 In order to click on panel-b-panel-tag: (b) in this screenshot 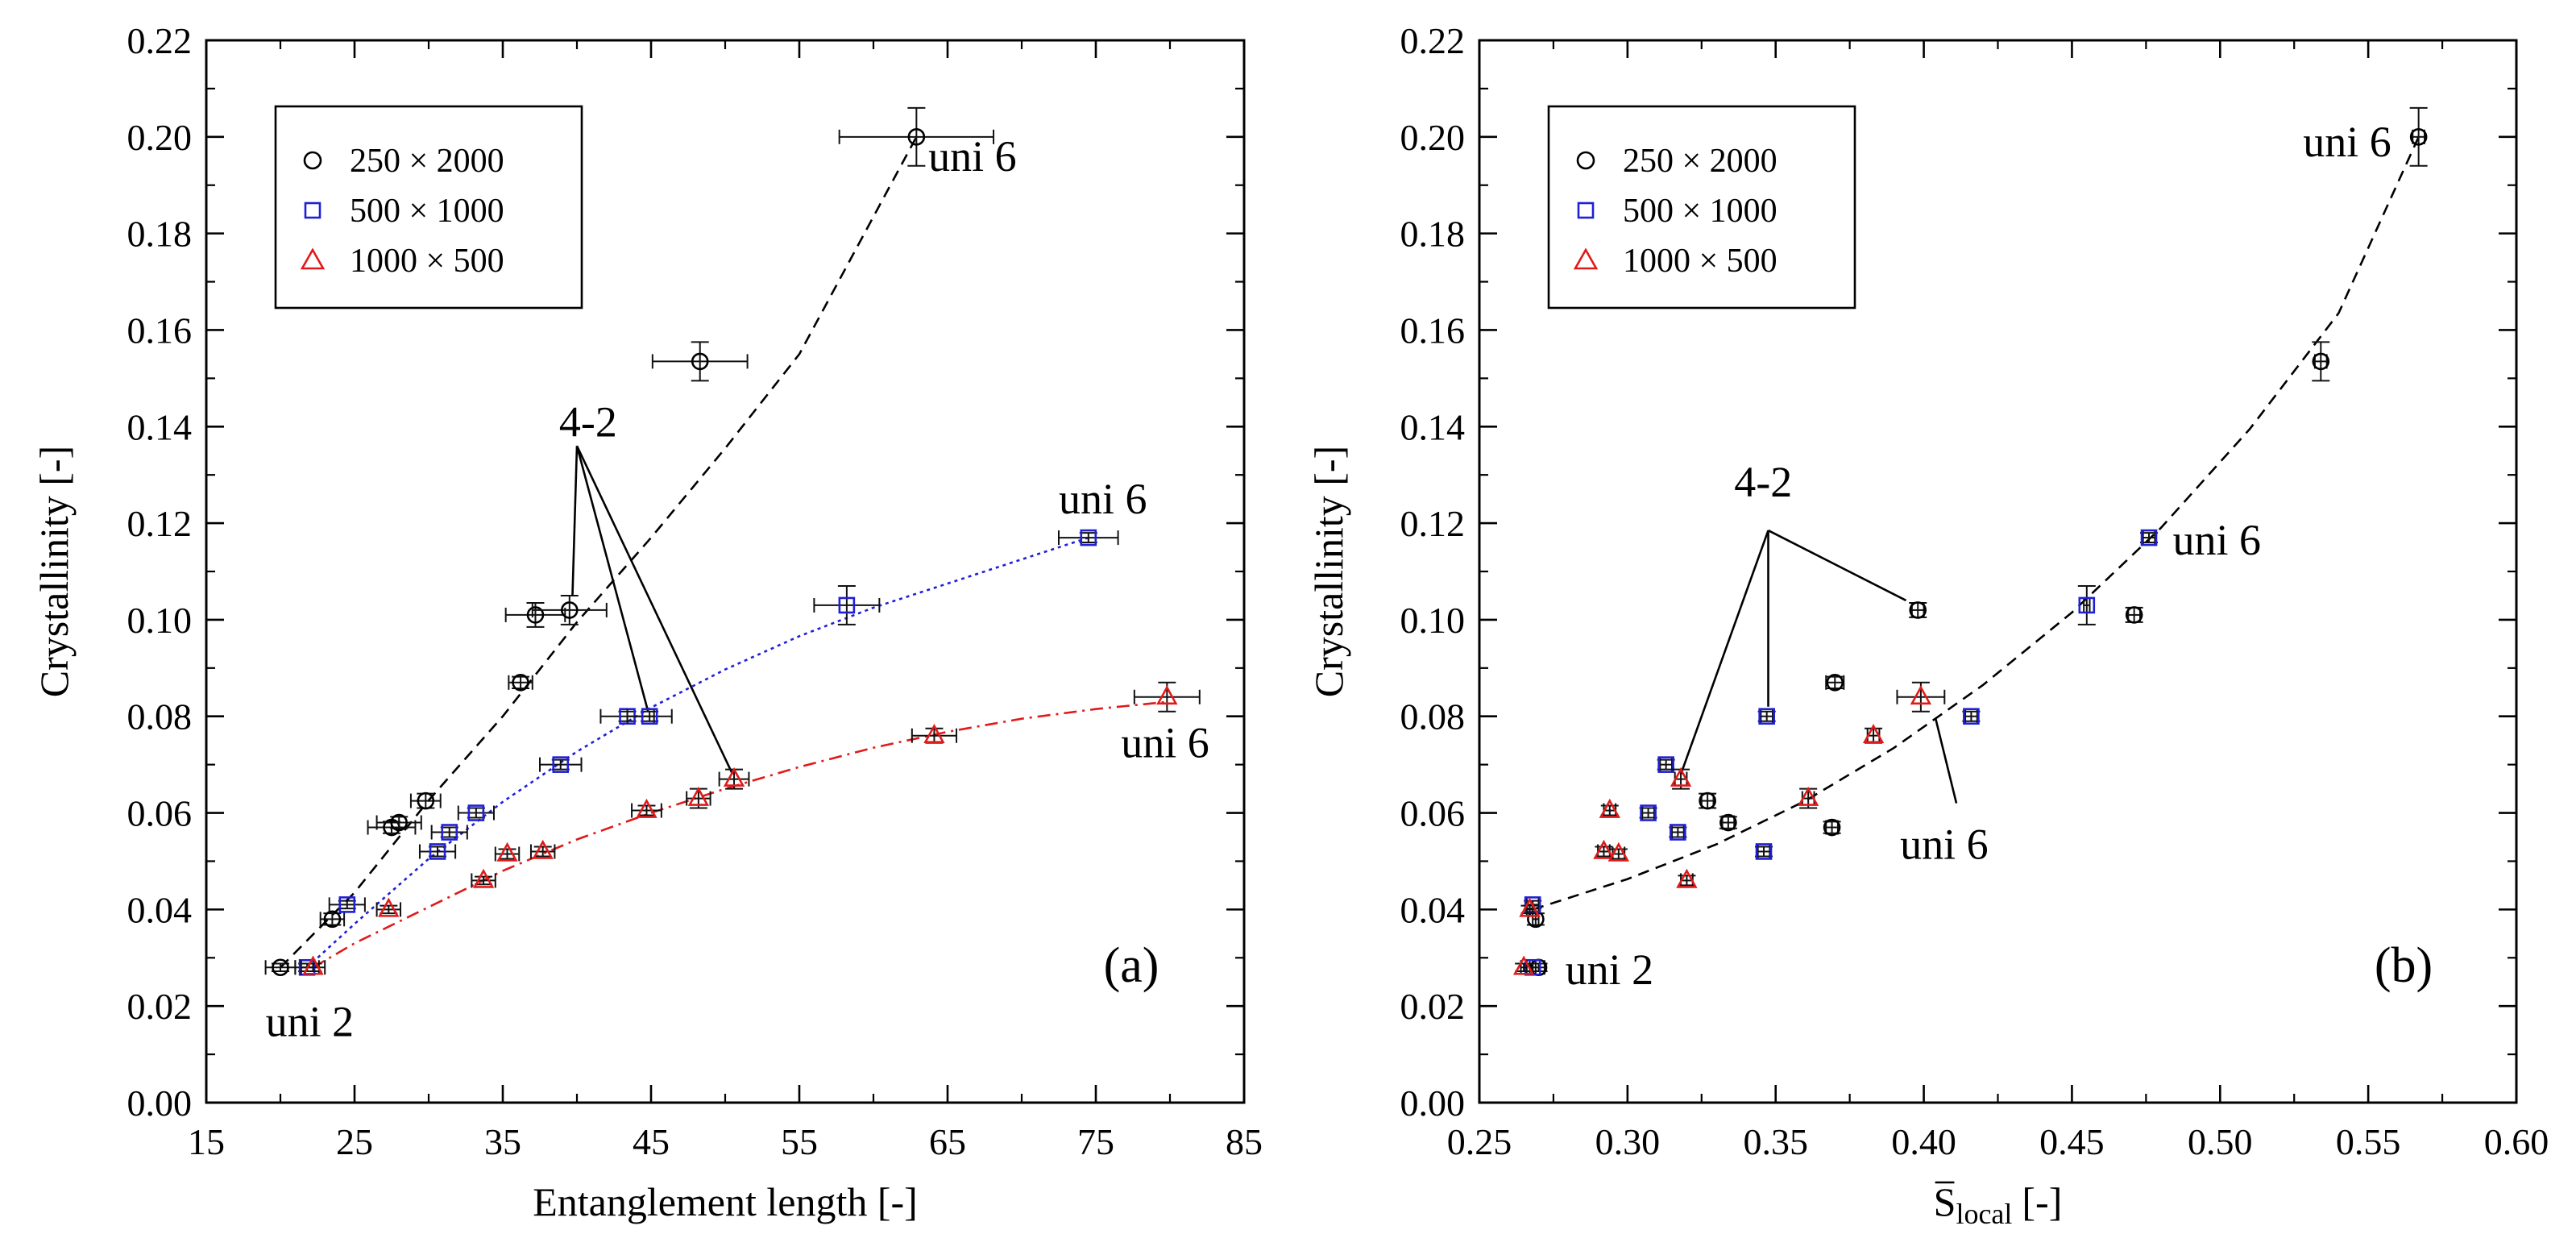, I will do `click(2404, 965)`.